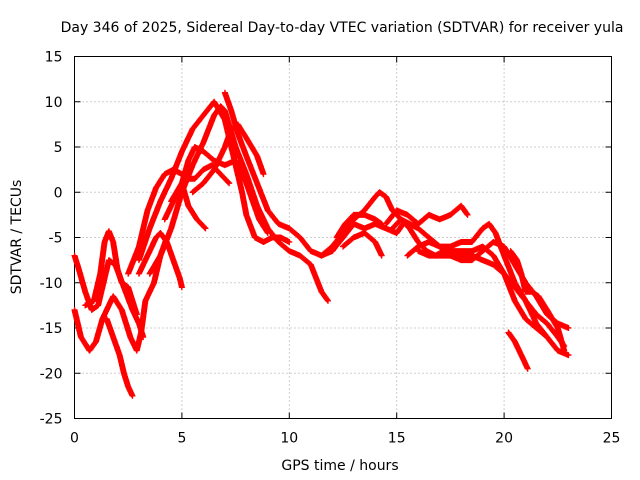 The image size is (640, 480). What do you see at coordinates (54, 103) in the screenshot?
I see `y-tick-label: 10` at bounding box center [54, 103].